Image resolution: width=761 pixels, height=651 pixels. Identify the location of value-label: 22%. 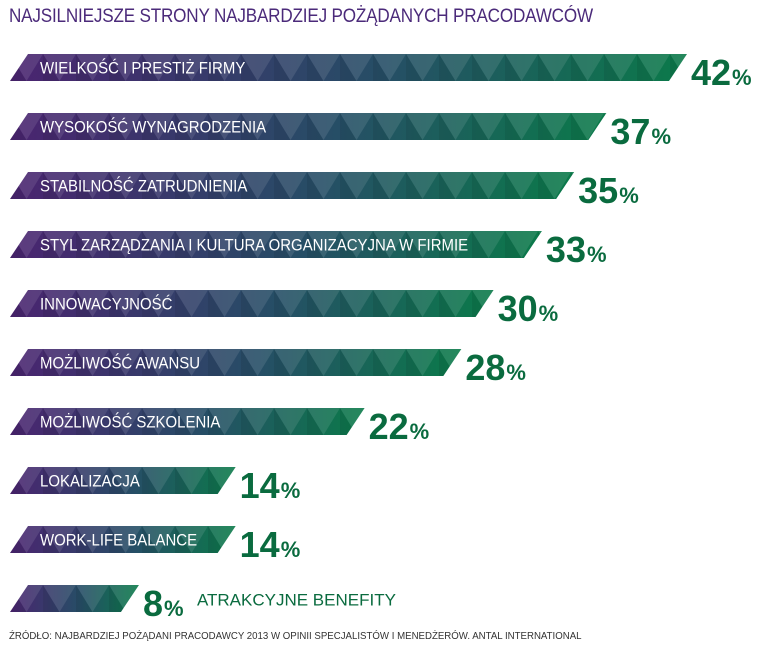
(399, 426).